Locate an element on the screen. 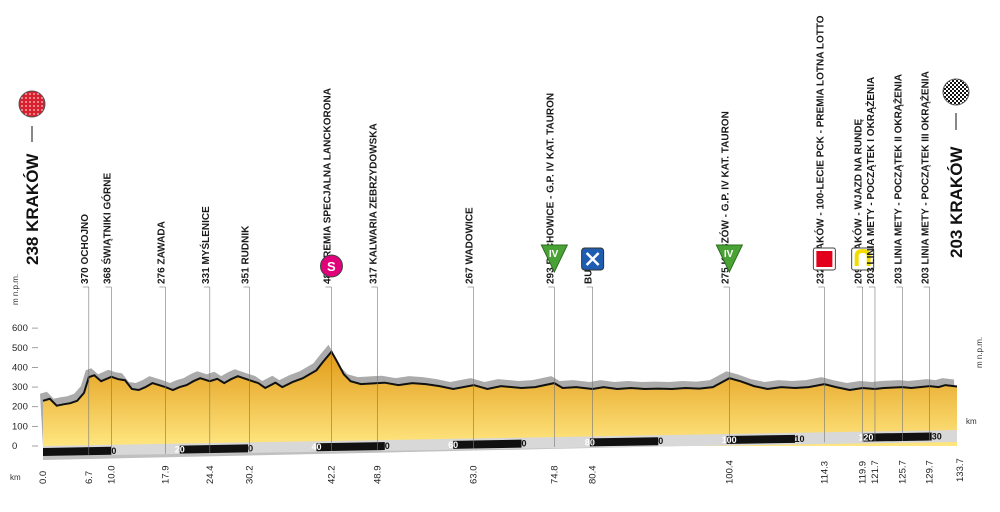  y-axis-label: m n.p.m. is located at coordinates (15, 289).